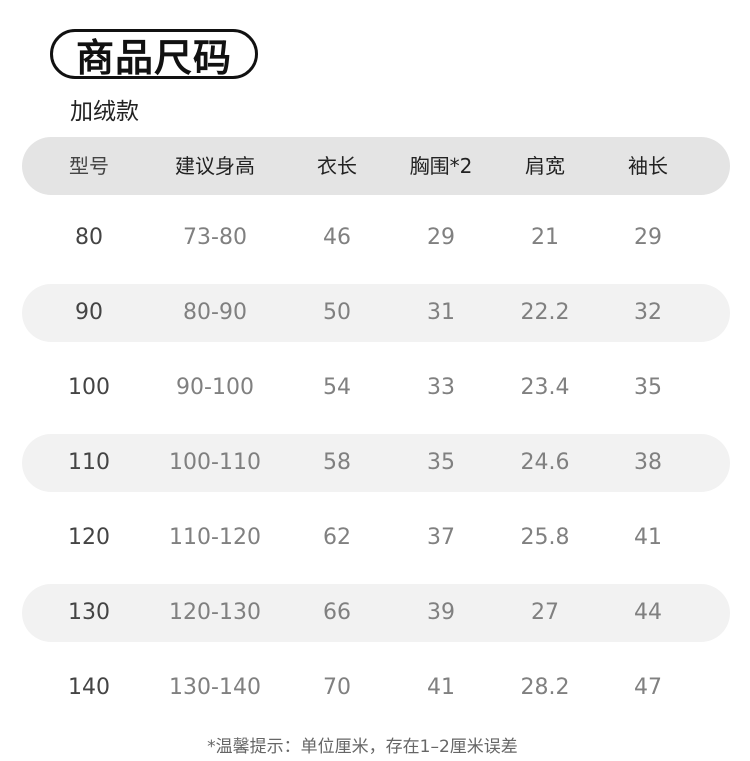  I want to click on table-cell: 62, so click(337, 537).